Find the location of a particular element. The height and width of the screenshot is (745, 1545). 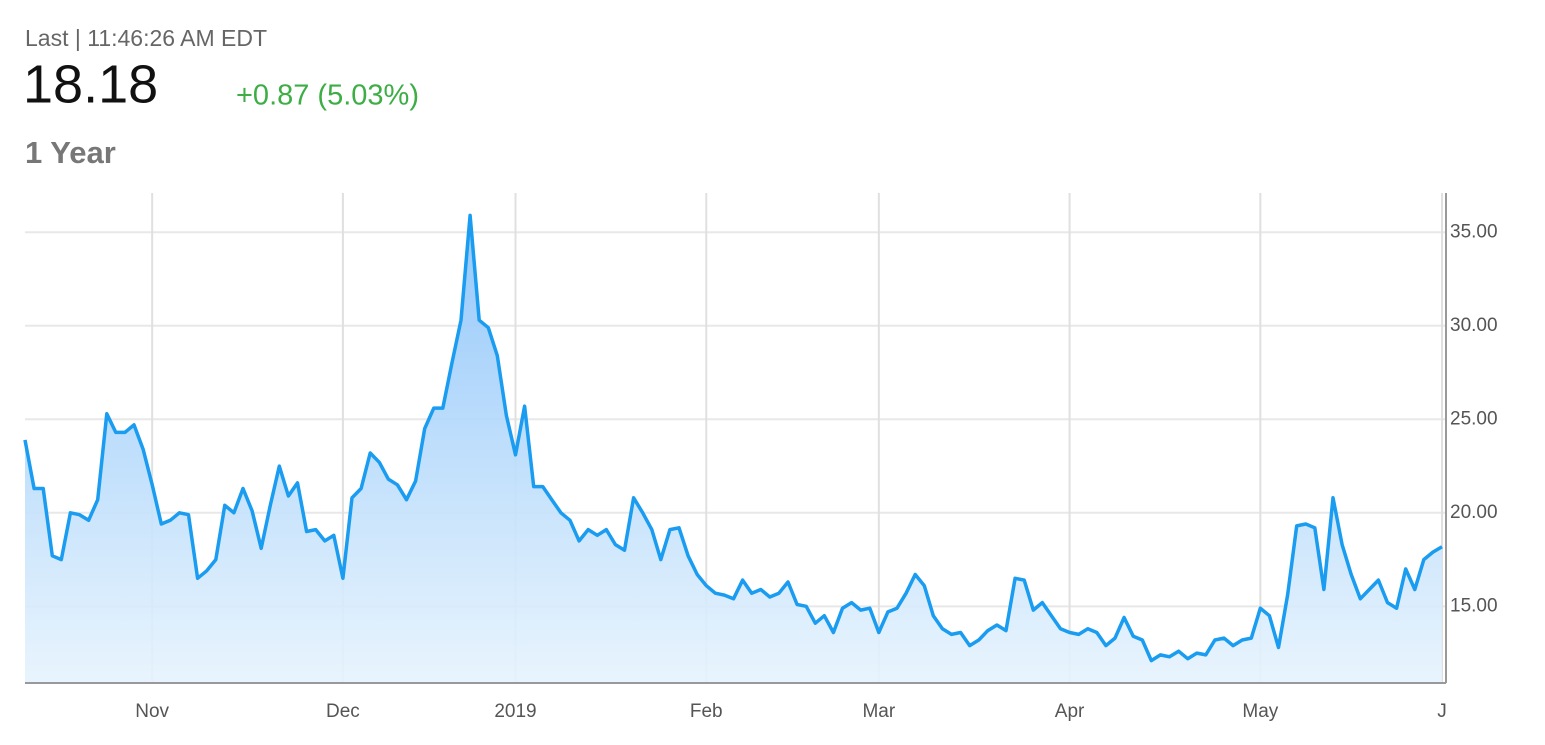

change: +0.87 (5.03%) is located at coordinates (327, 96).